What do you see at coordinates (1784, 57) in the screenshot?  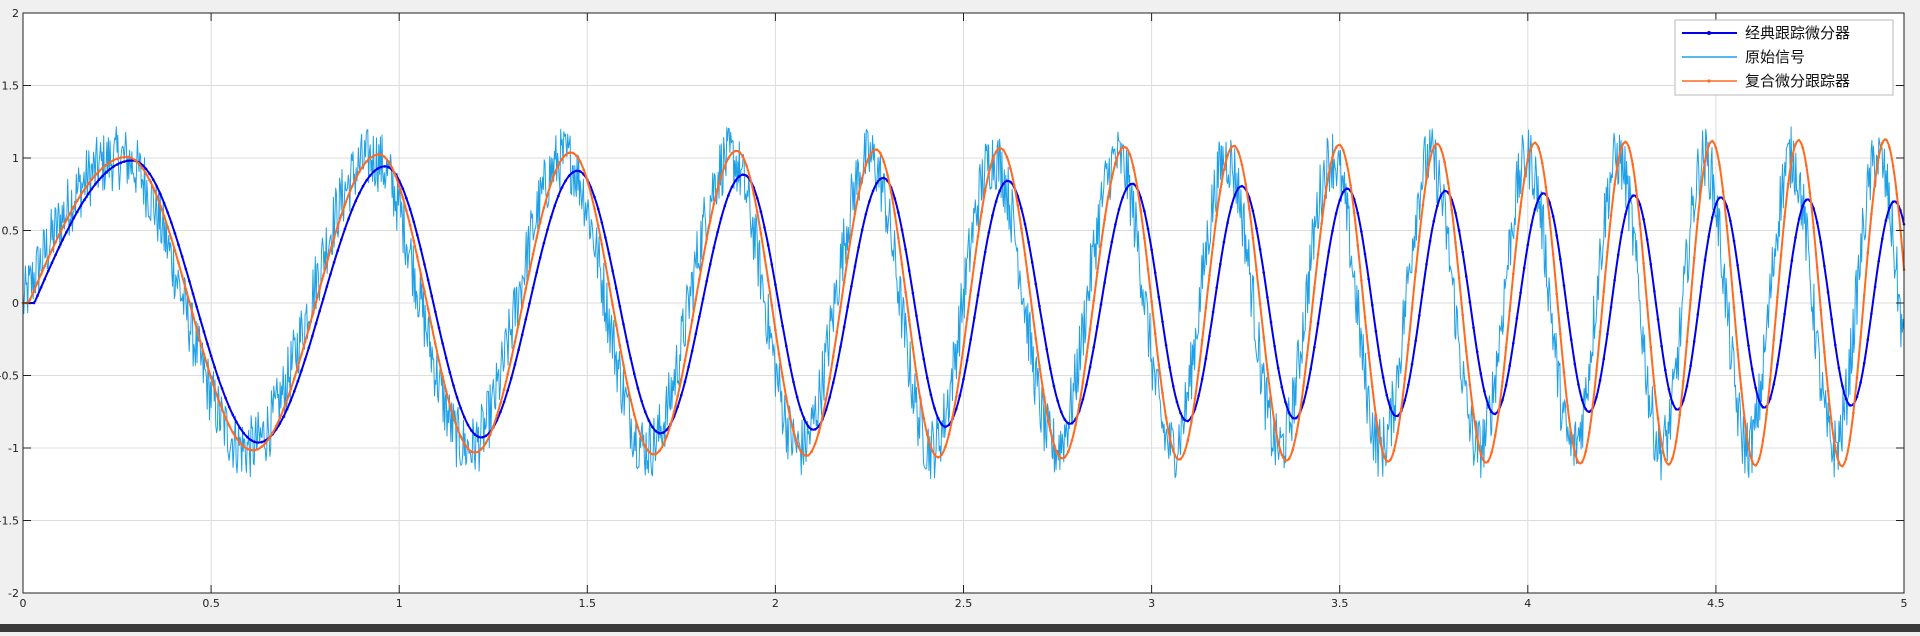 I see `legend: 经典跟踪微分器 原始信号 复合微分跟踪器` at bounding box center [1784, 57].